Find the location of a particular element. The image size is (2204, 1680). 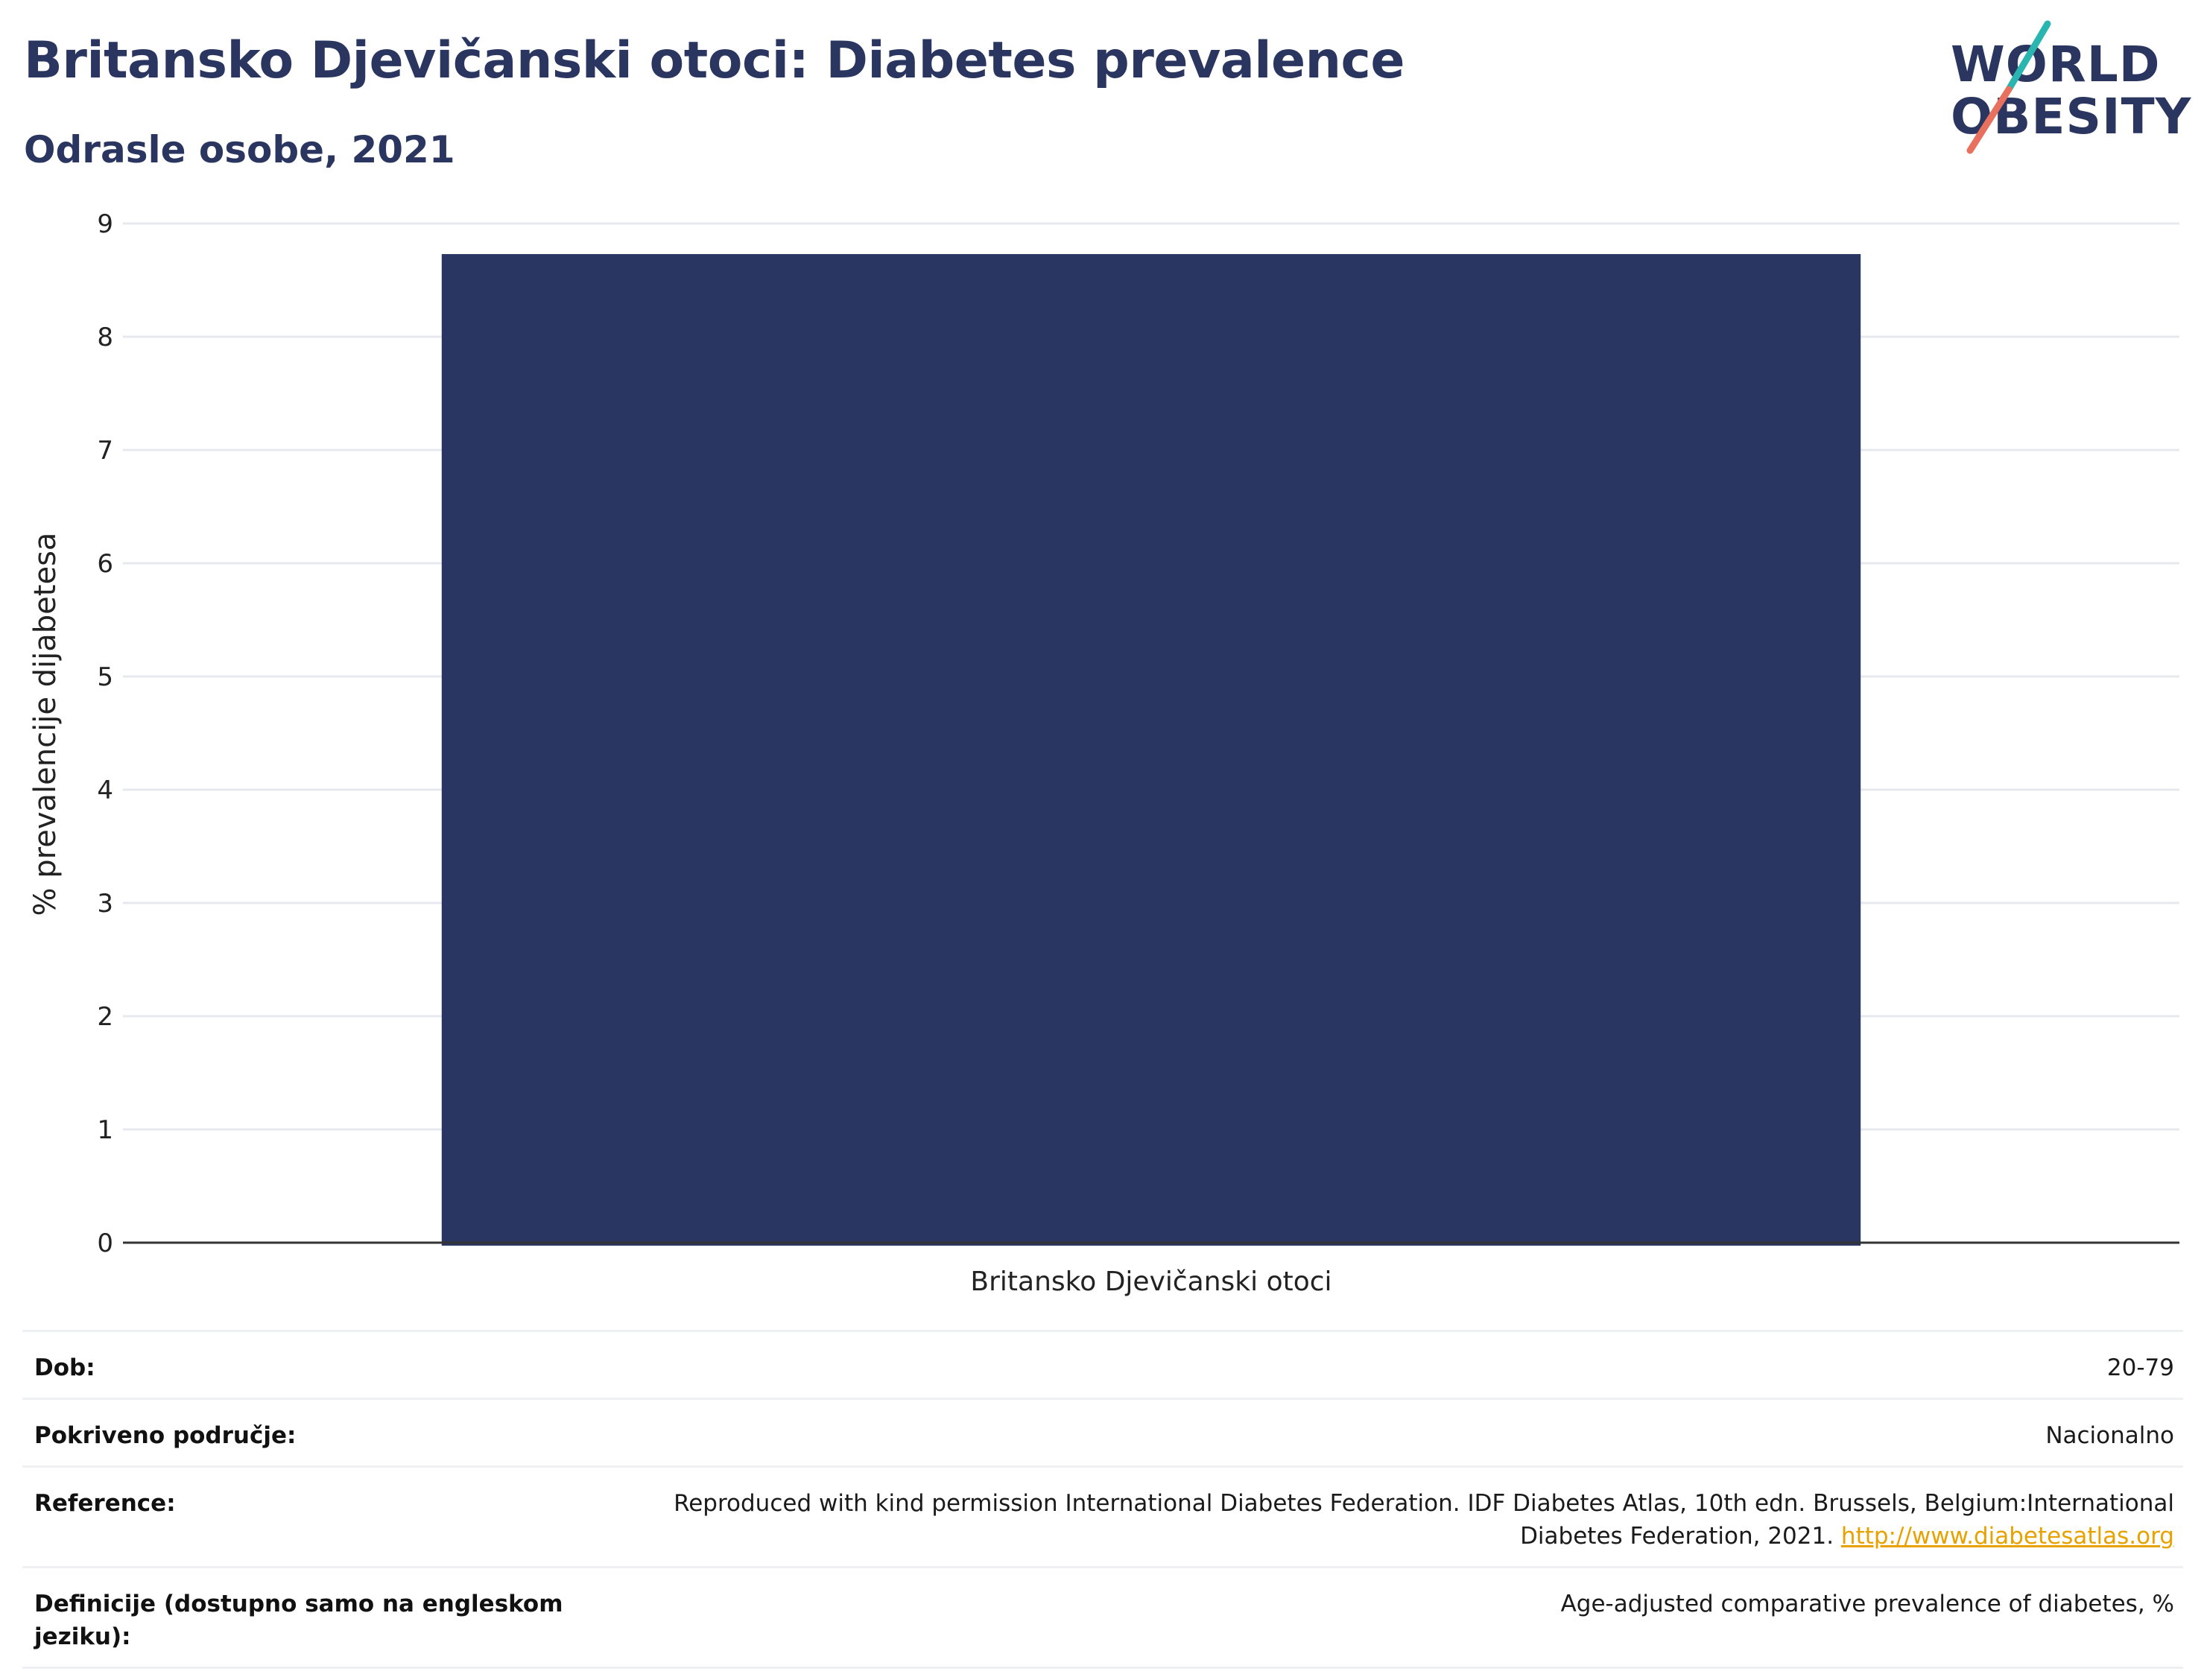

y-tick-label: 8 is located at coordinates (105, 337).